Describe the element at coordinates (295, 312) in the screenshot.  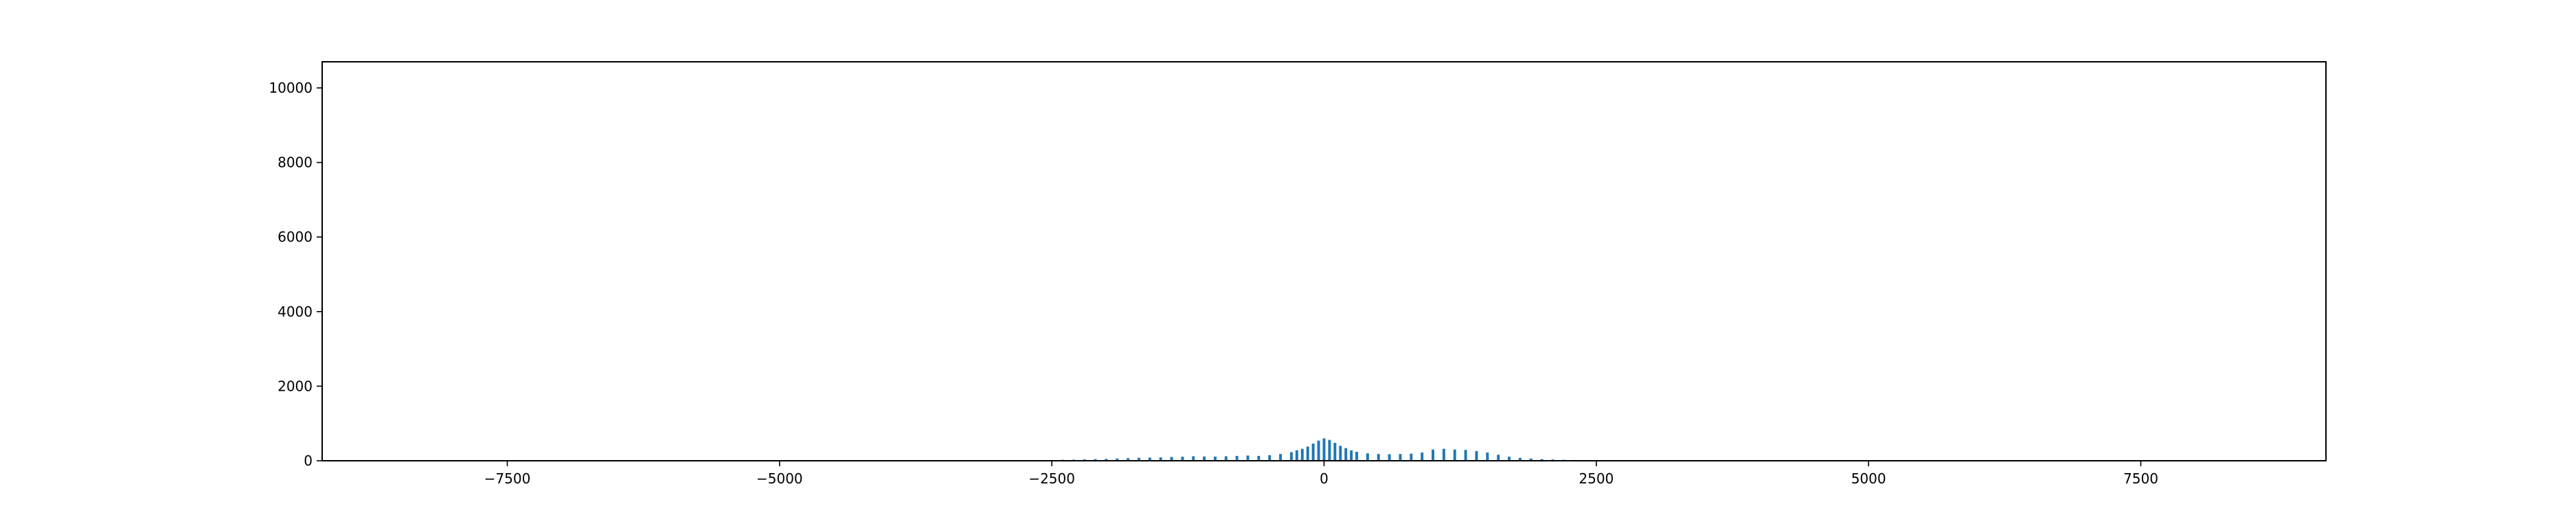
I see `y-tick-label: 4000` at that location.